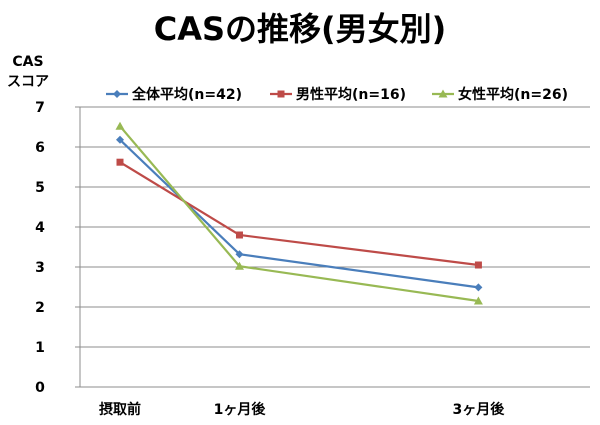 Image resolution: width=600 pixels, height=425 pixels. I want to click on y-tick-label-3: 3, so click(40, 268).